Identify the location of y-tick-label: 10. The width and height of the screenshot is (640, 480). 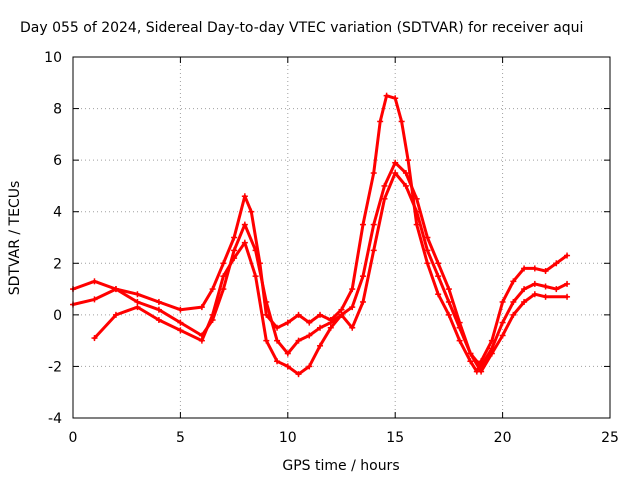
(53, 58).